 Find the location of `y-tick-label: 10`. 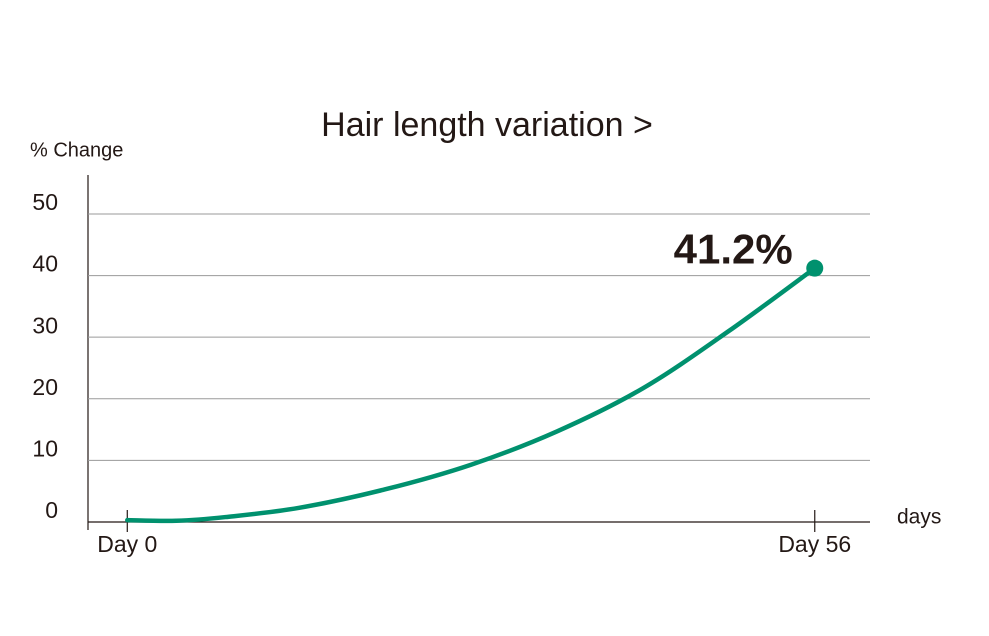

y-tick-label: 10 is located at coordinates (45, 448).